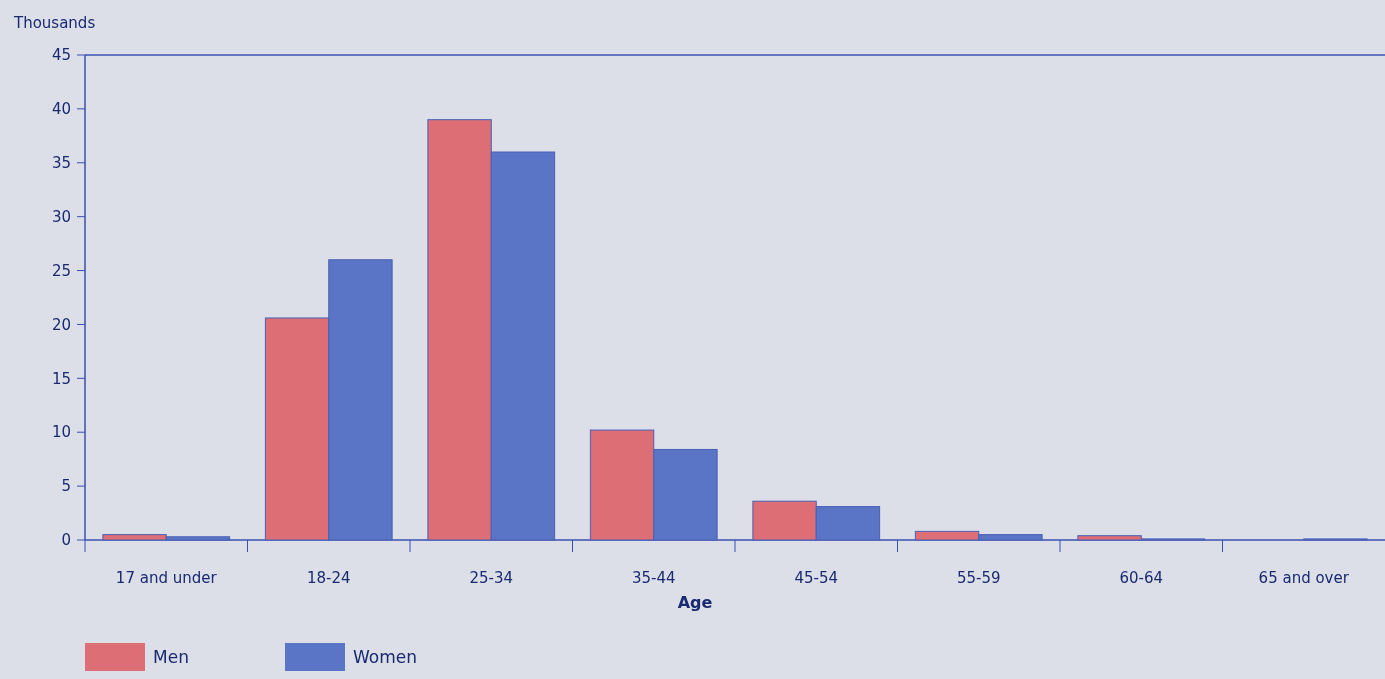 This screenshot has height=679, width=1385. I want to click on y-tick-label: 15, so click(61, 378).